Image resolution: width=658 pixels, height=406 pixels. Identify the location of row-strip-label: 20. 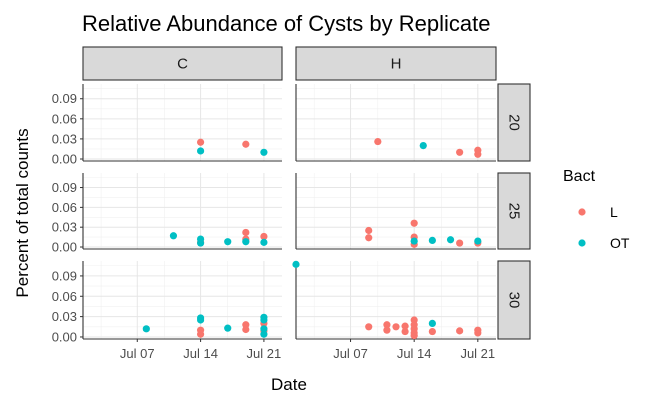
(514, 122).